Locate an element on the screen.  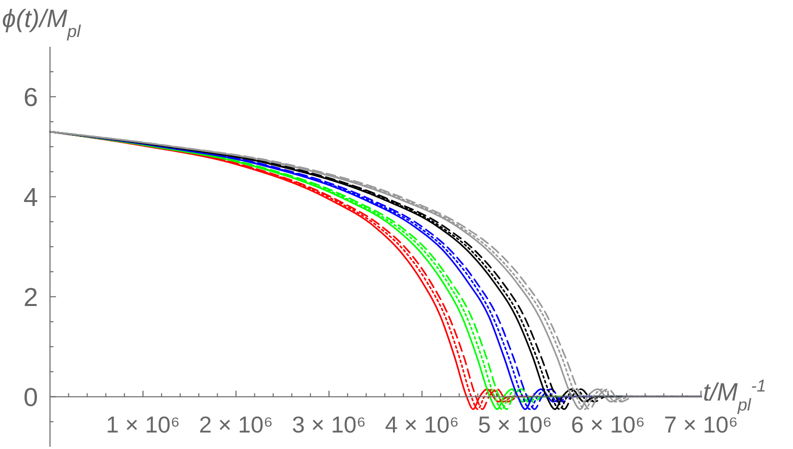
y-axis-title: ϕ(t)/M$_{pl}$ is located at coordinates (42, 22).